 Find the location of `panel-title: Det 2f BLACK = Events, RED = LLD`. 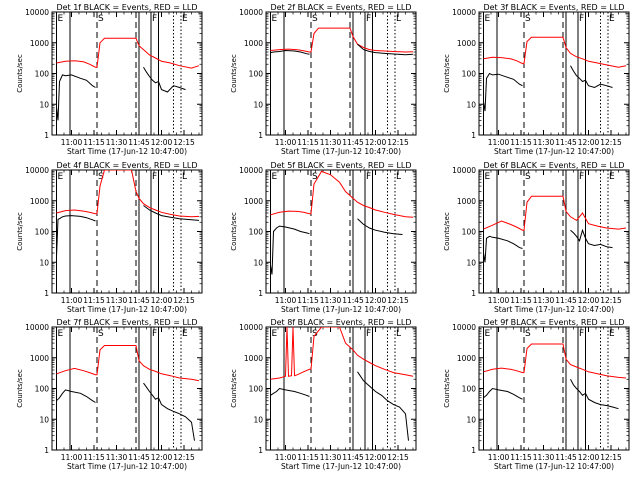

panel-title: Det 2f BLACK = Events, RED = LLD is located at coordinates (340, 7).